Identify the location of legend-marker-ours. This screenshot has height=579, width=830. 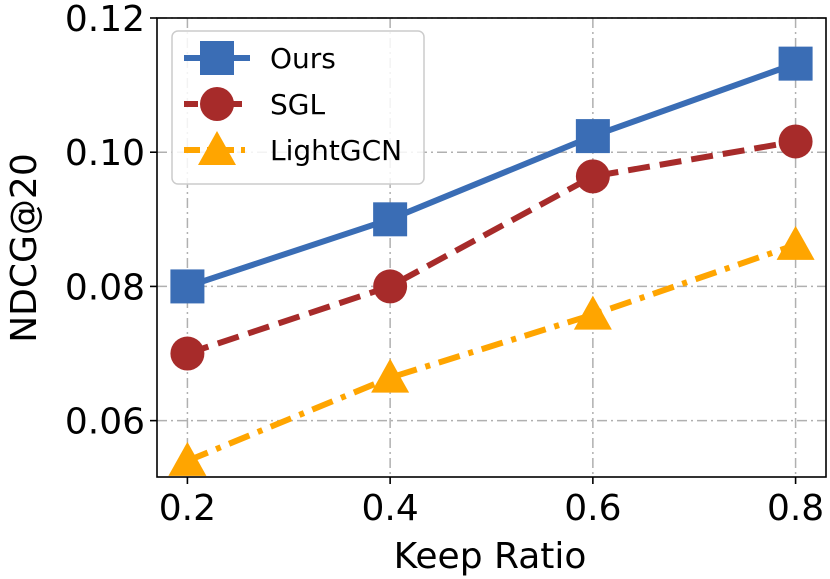
(217, 58).